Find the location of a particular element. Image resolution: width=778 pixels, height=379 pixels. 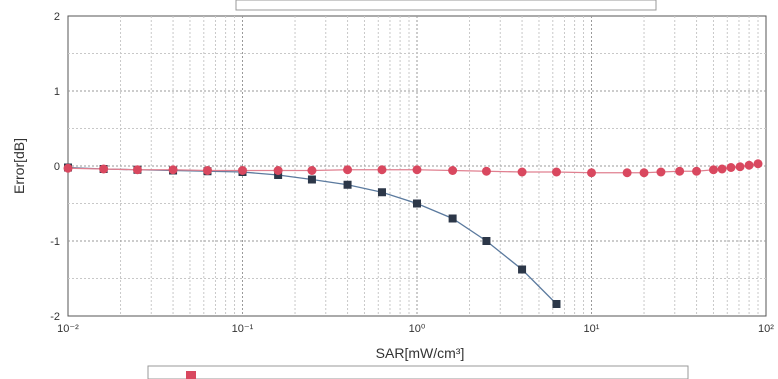

legend-marker-icon is located at coordinates (191, 375).